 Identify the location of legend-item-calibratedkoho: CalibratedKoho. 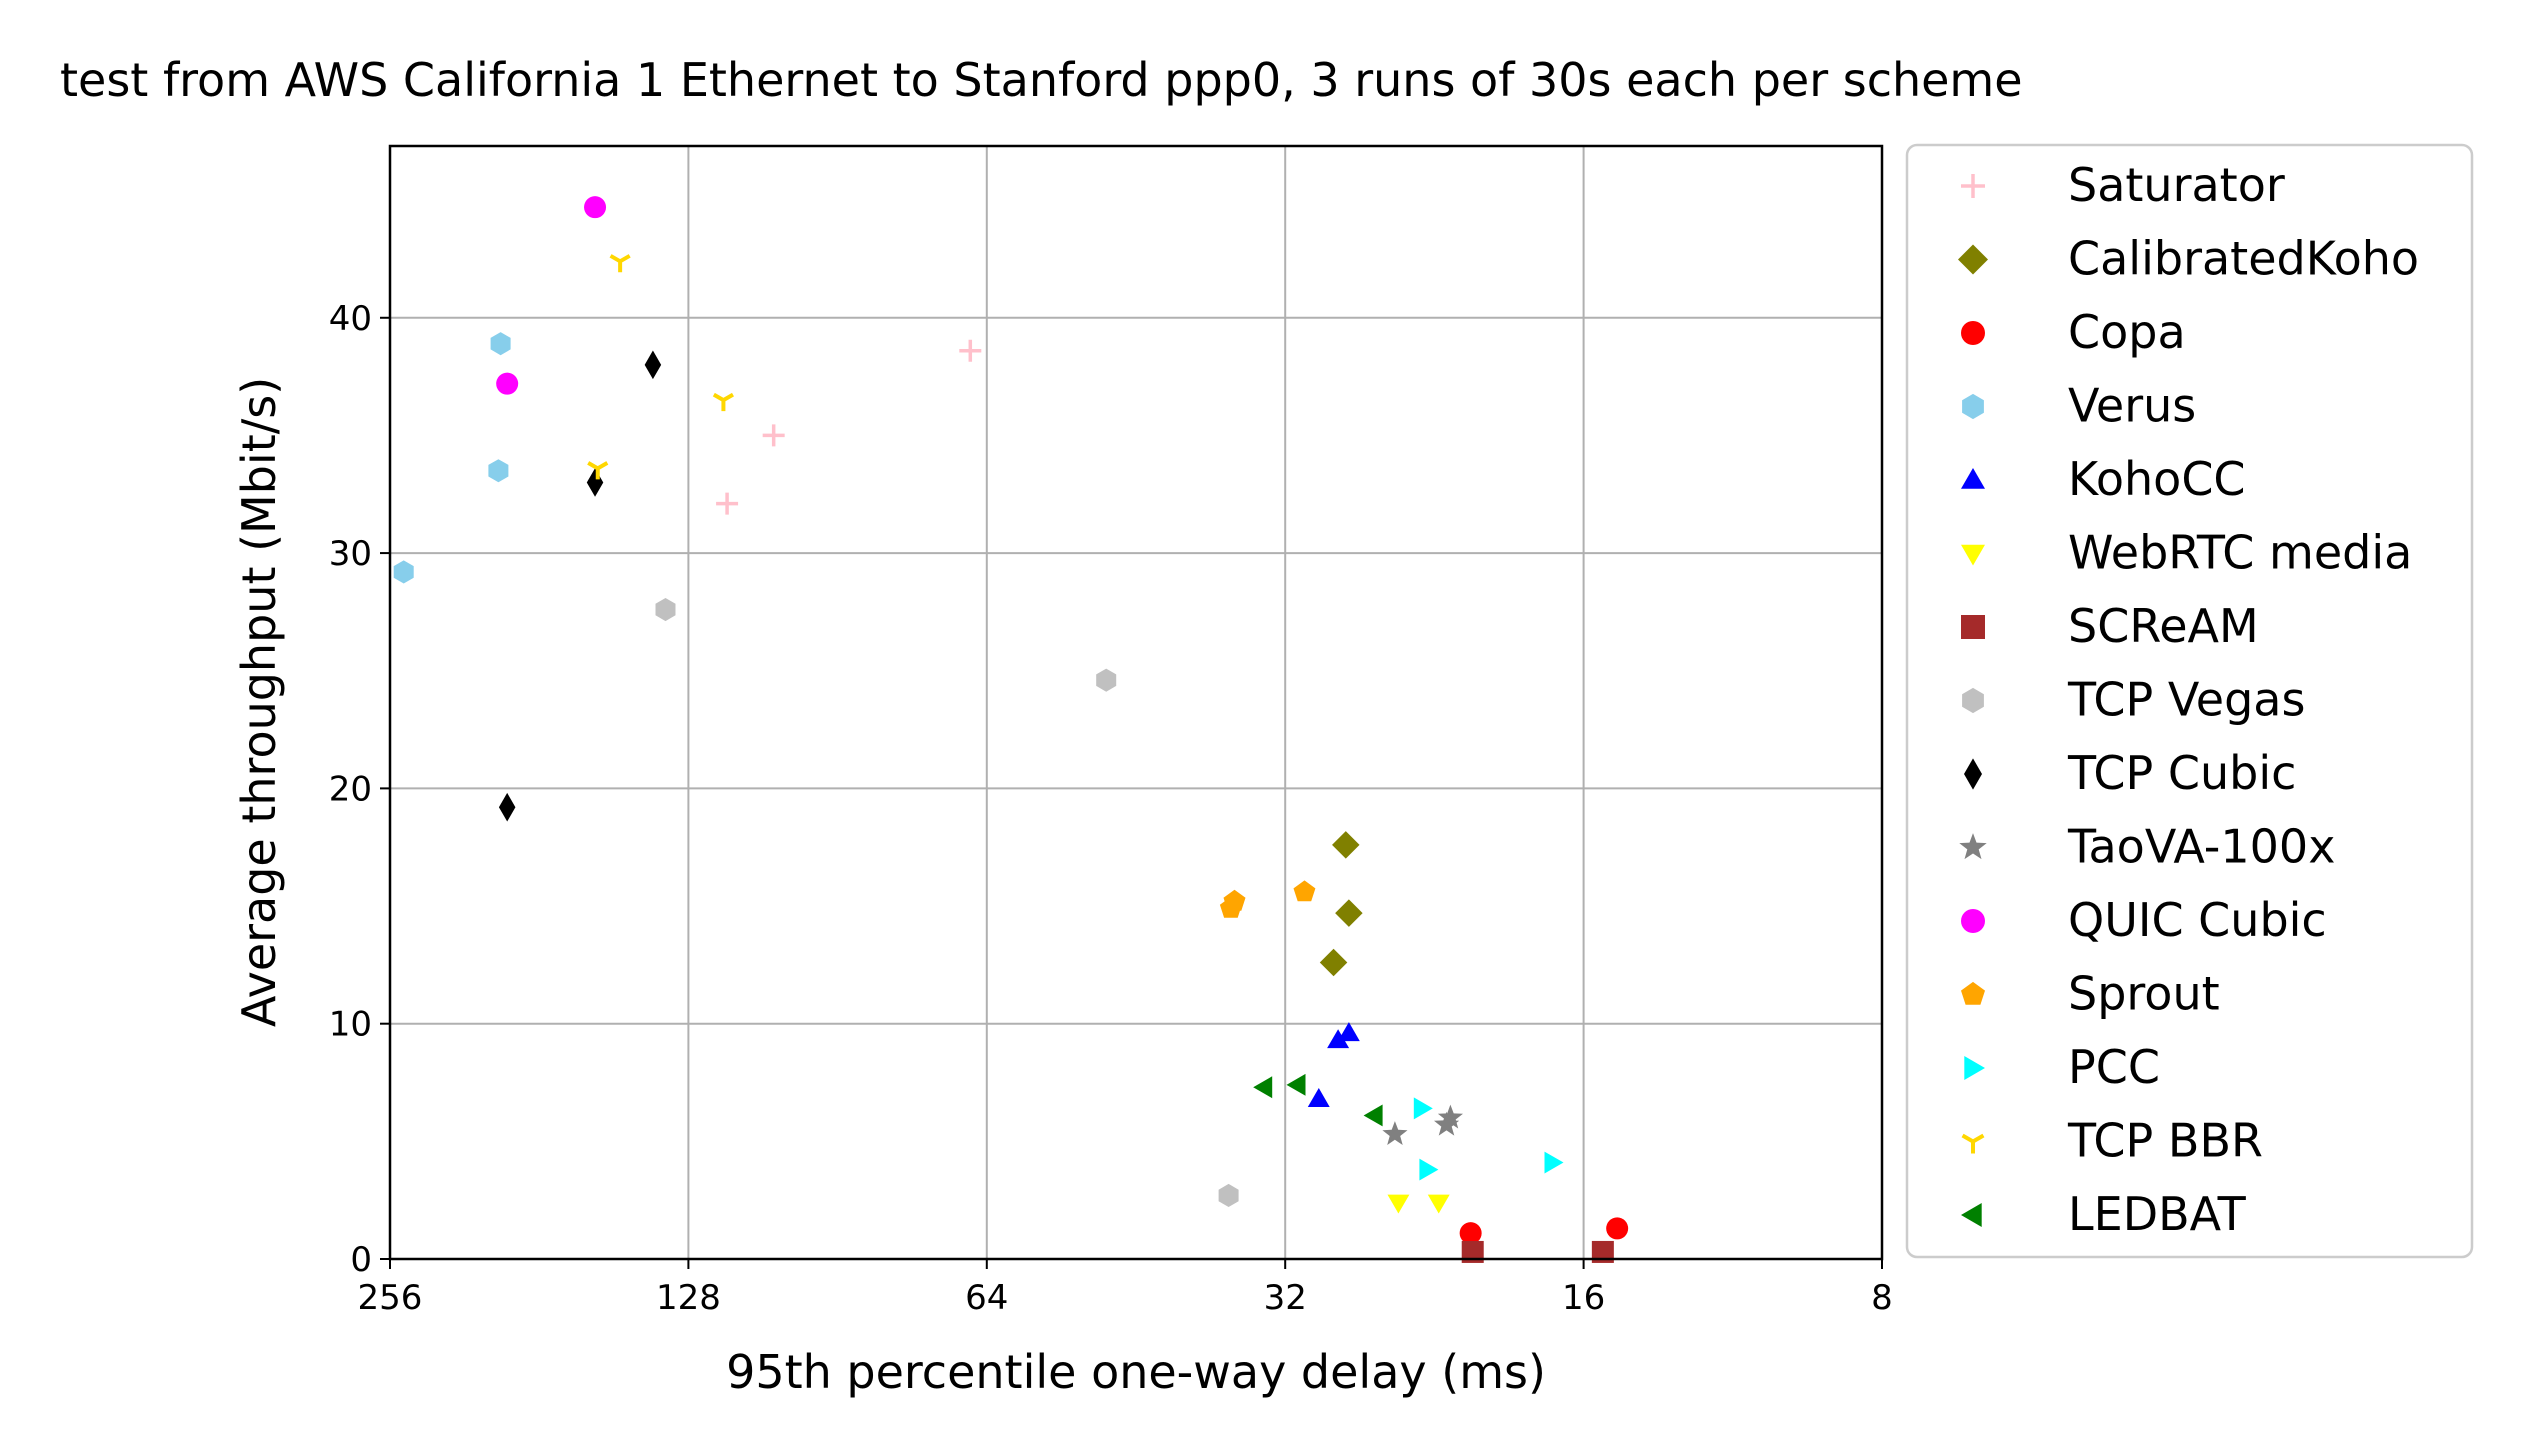
(2188, 259).